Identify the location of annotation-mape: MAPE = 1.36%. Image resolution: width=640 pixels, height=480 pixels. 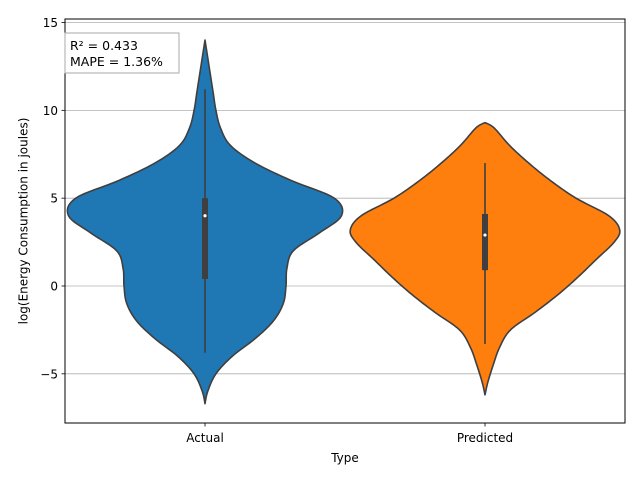
(116, 61).